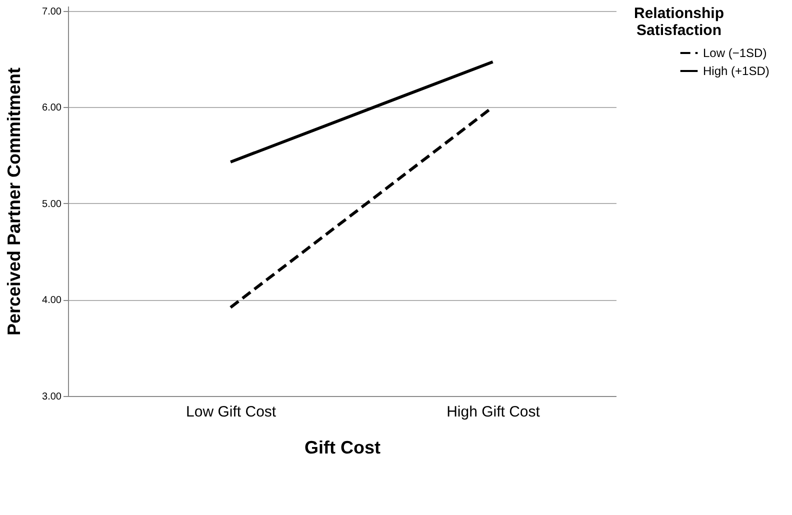  I want to click on x-tick-label: Low Gift Cost, so click(231, 412).